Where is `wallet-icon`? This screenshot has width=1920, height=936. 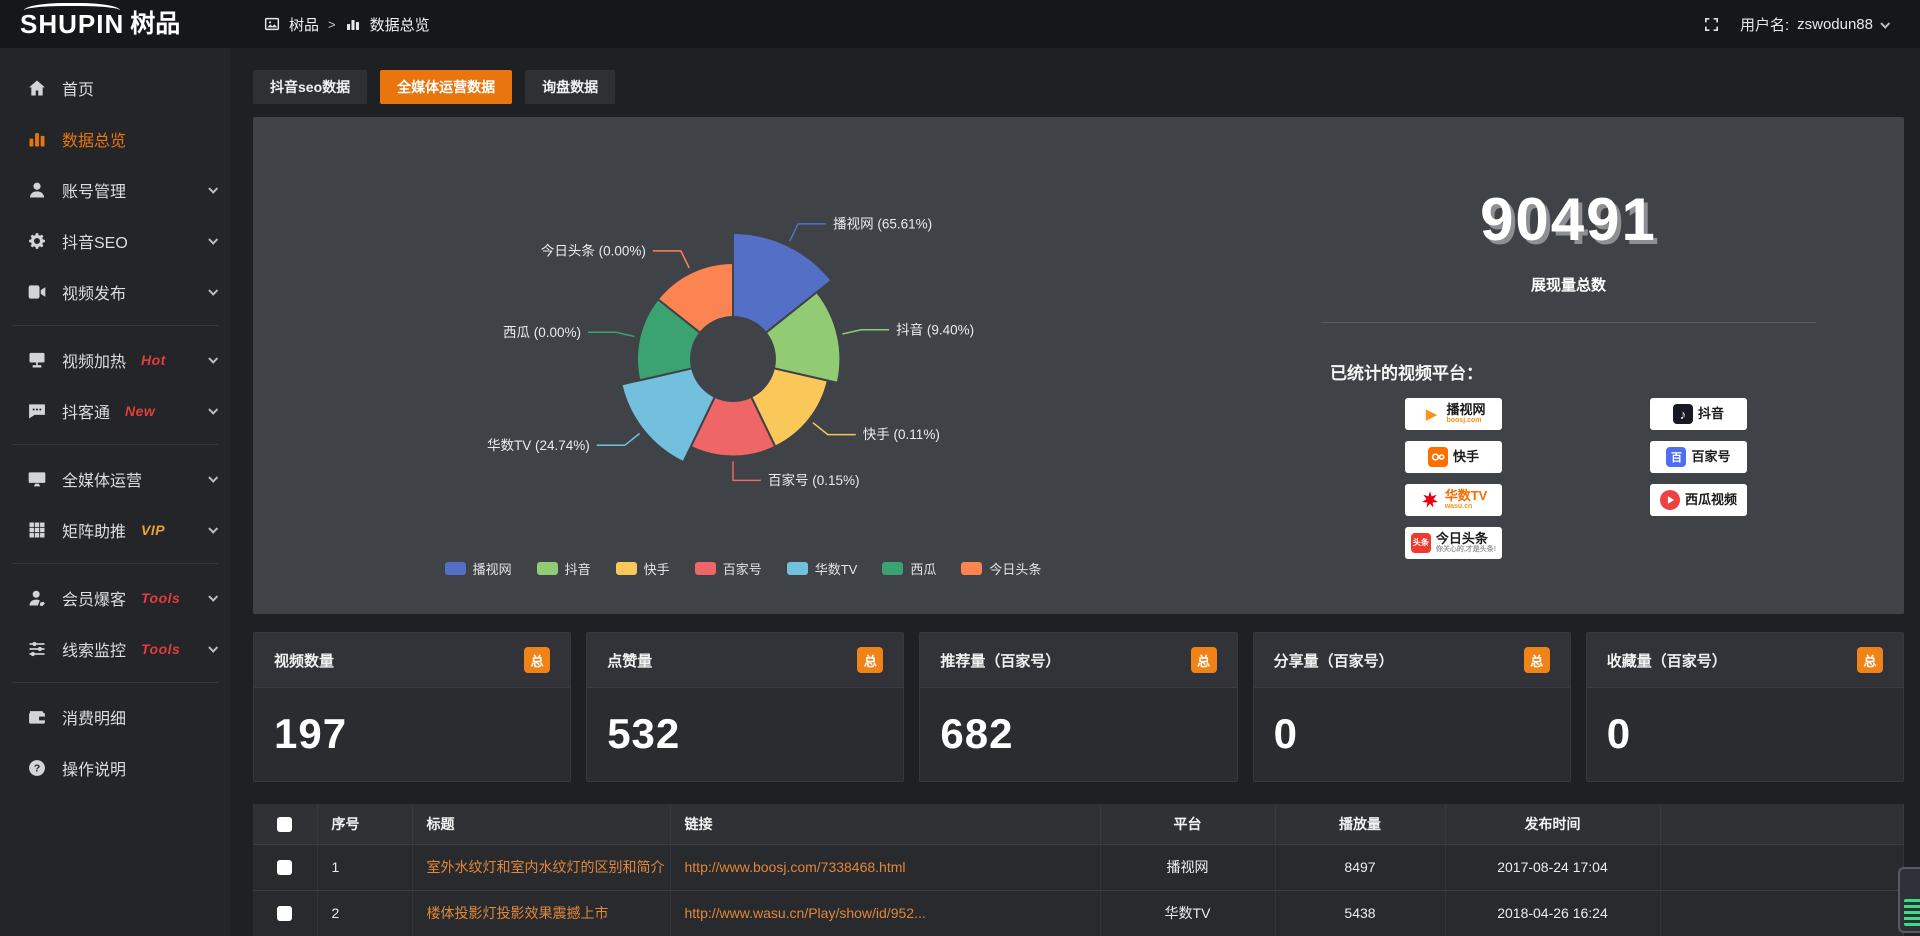
wallet-icon is located at coordinates (37, 717).